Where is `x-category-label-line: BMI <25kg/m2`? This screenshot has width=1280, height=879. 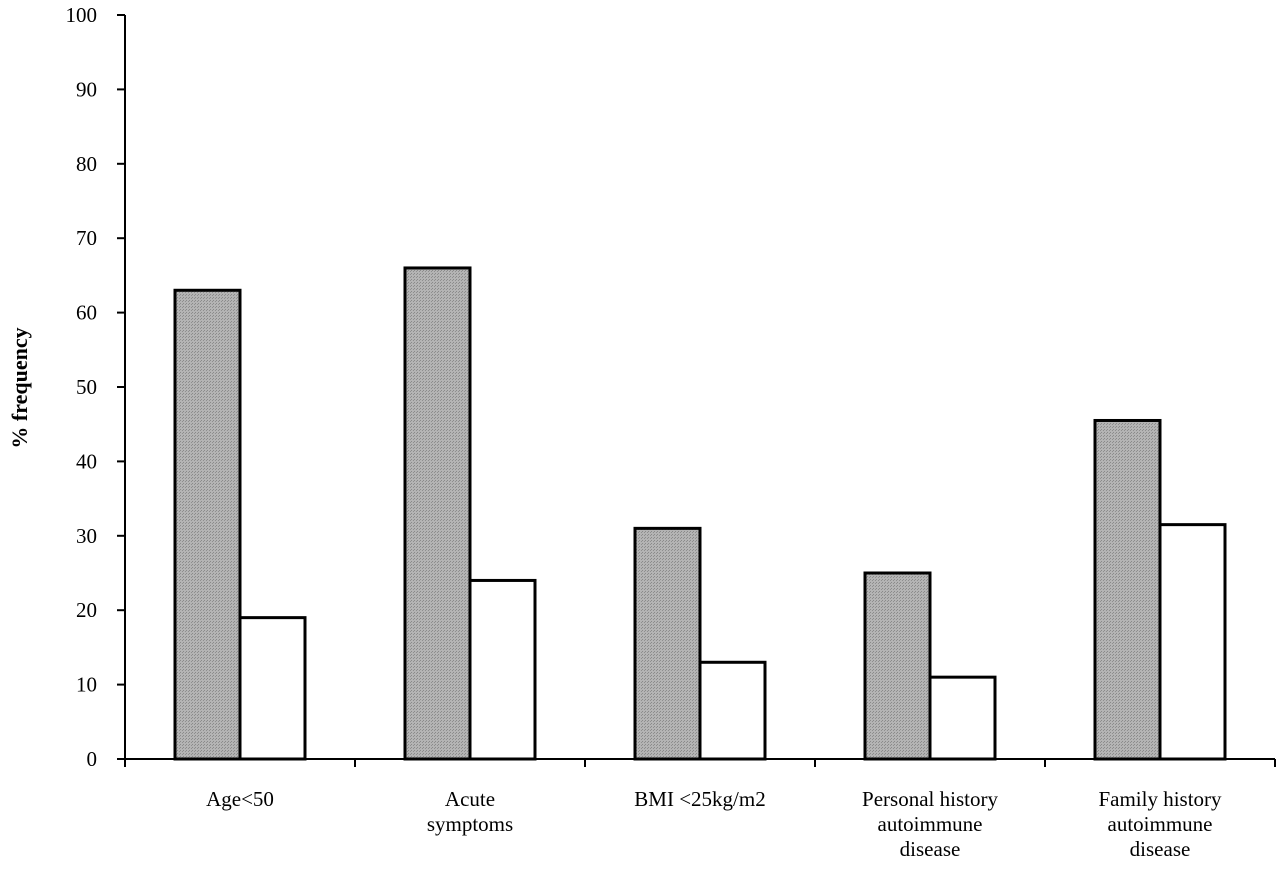 x-category-label-line: BMI <25kg/m2 is located at coordinates (699, 799).